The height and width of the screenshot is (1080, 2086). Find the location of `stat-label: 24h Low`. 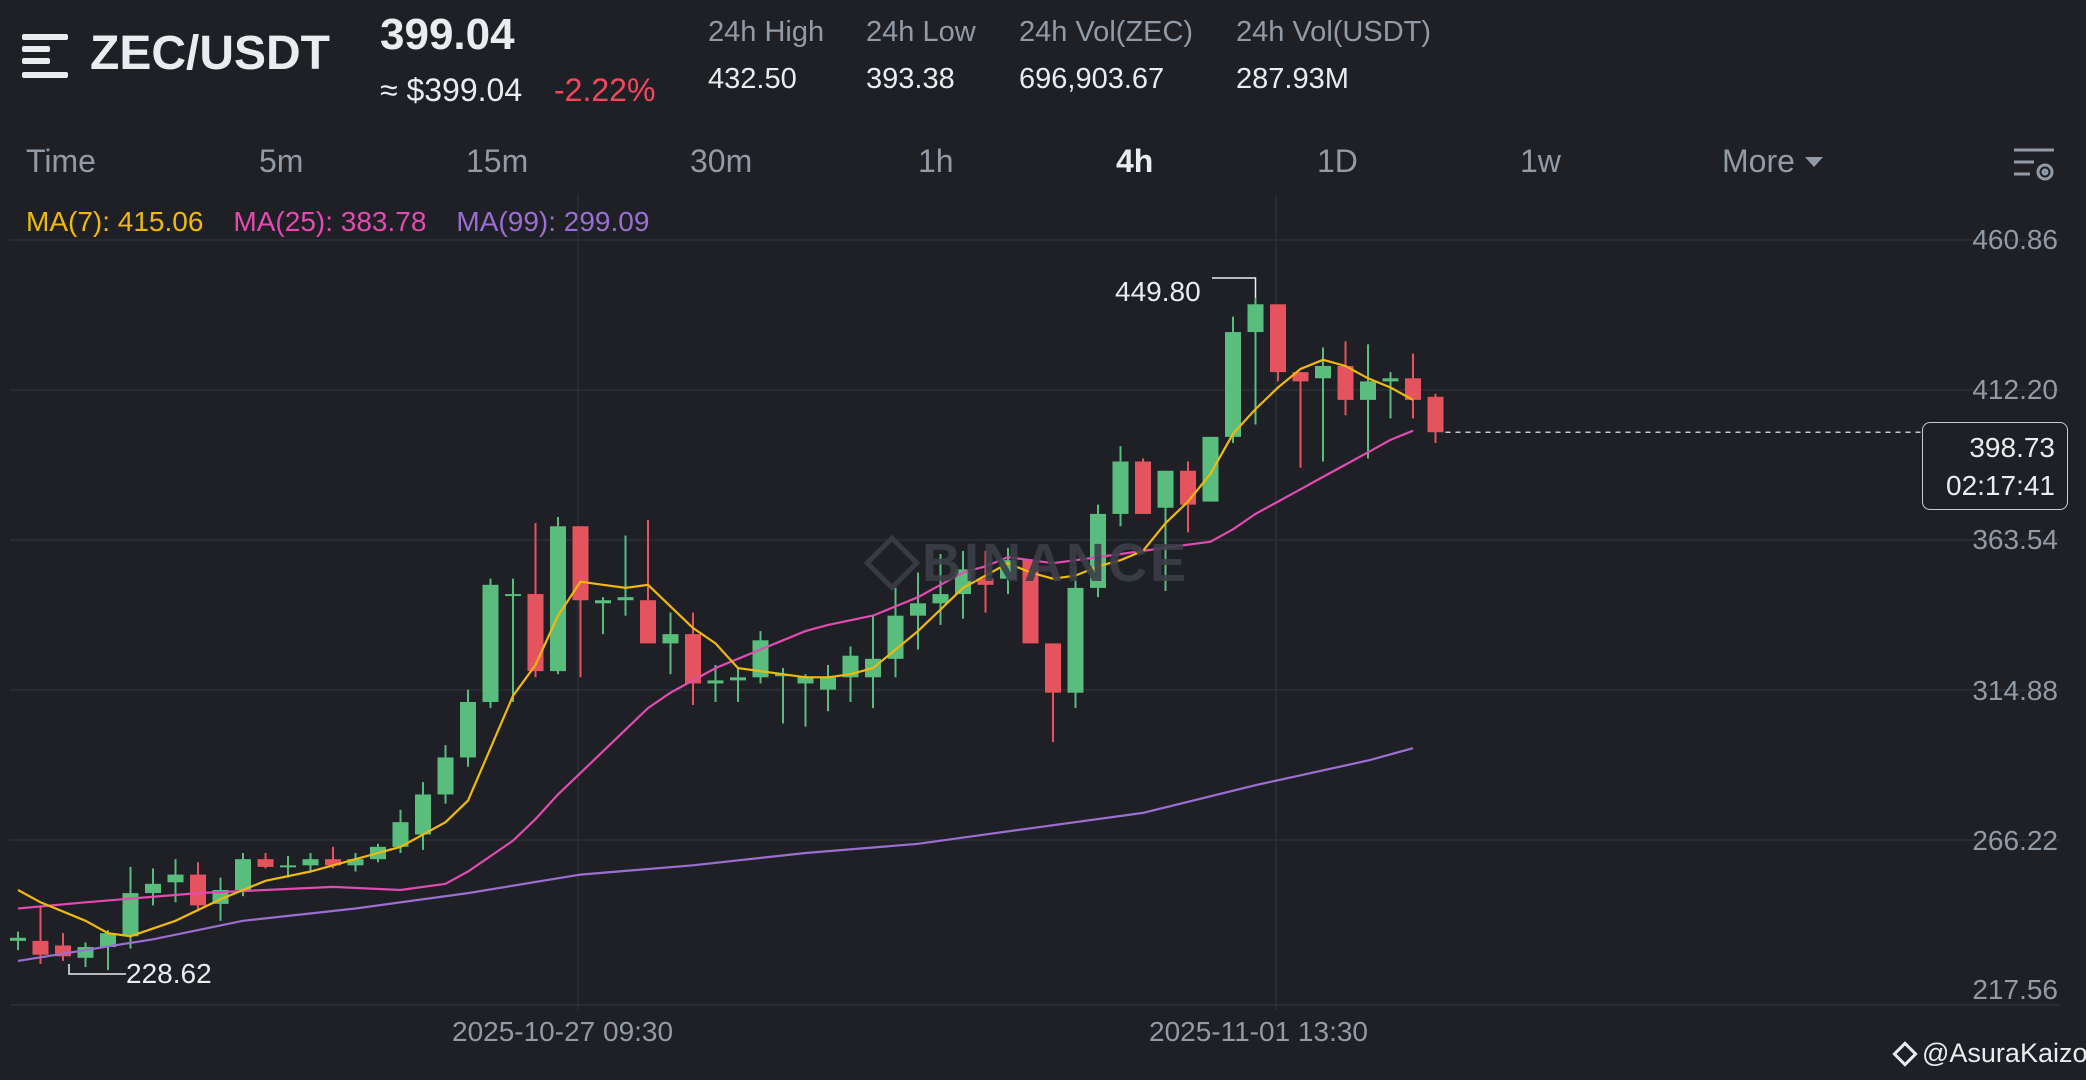

stat-label: 24h Low is located at coordinates (921, 32).